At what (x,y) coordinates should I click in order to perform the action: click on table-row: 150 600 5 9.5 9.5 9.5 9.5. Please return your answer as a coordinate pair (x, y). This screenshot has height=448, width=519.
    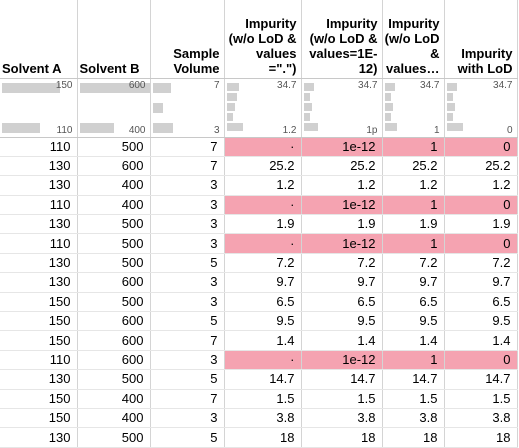
    Looking at the image, I should click on (259, 321).